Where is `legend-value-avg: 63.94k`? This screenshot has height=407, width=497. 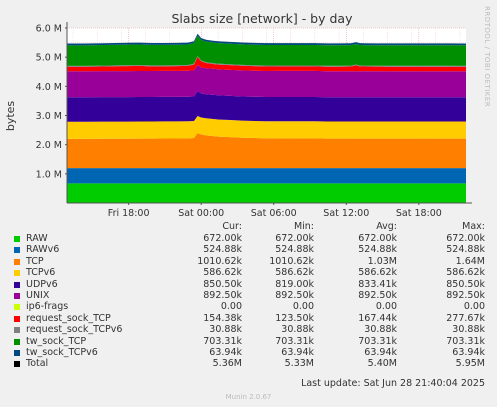
legend-value-avg: 63.94k is located at coordinates (380, 352).